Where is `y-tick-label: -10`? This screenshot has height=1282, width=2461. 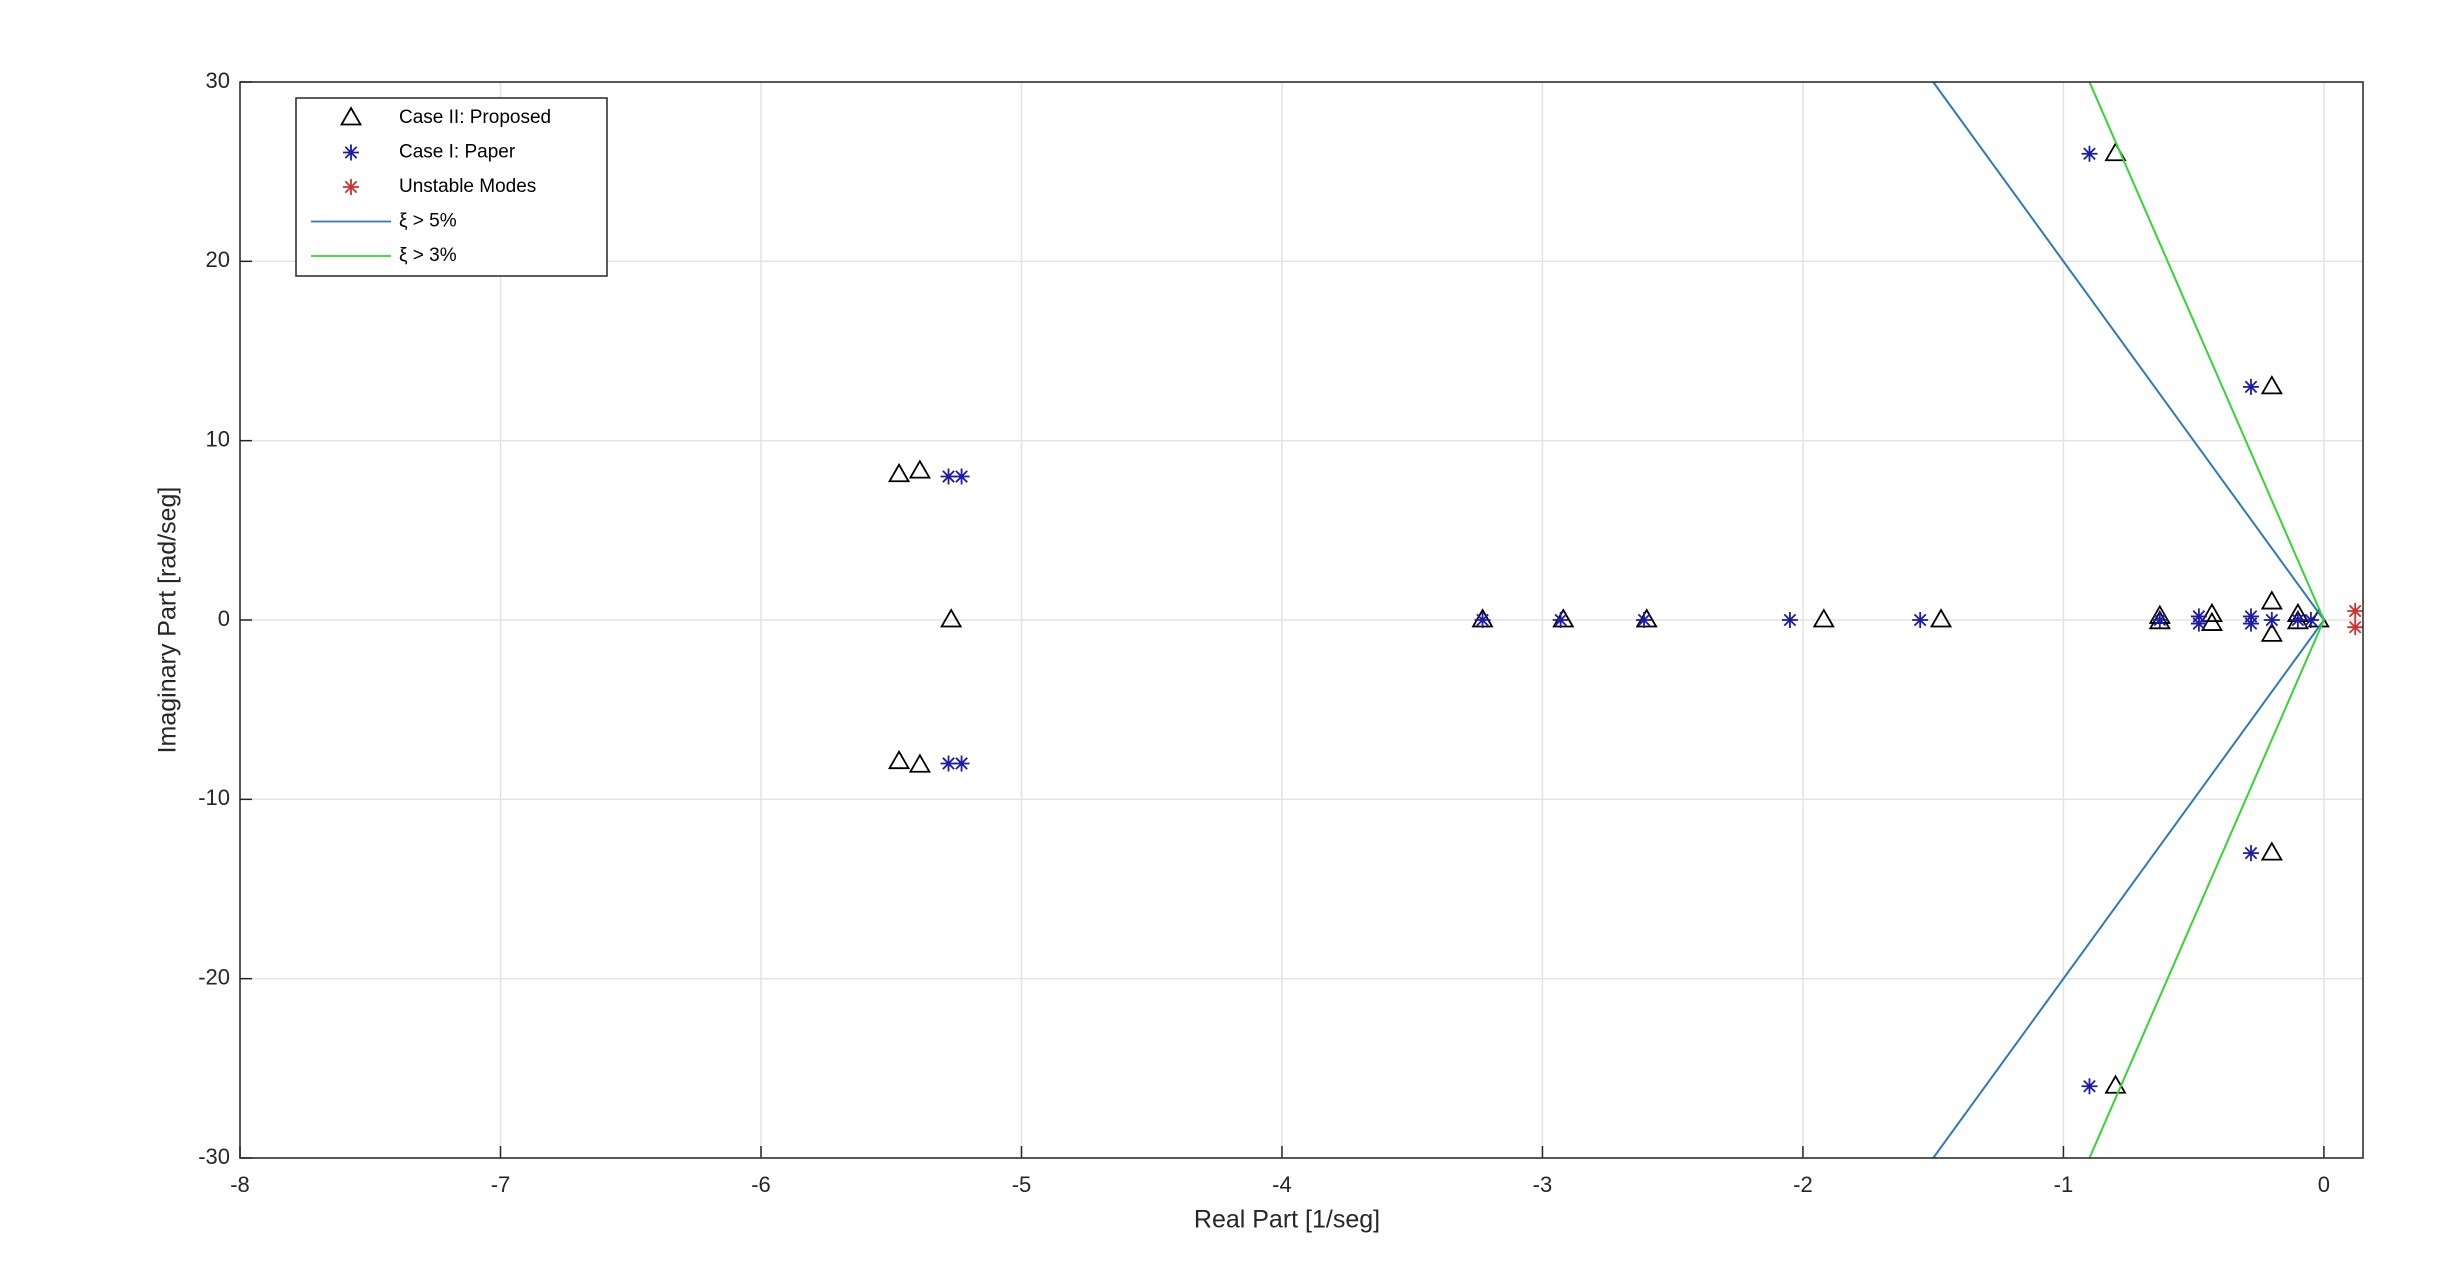
y-tick-label: -10 is located at coordinates (214, 797).